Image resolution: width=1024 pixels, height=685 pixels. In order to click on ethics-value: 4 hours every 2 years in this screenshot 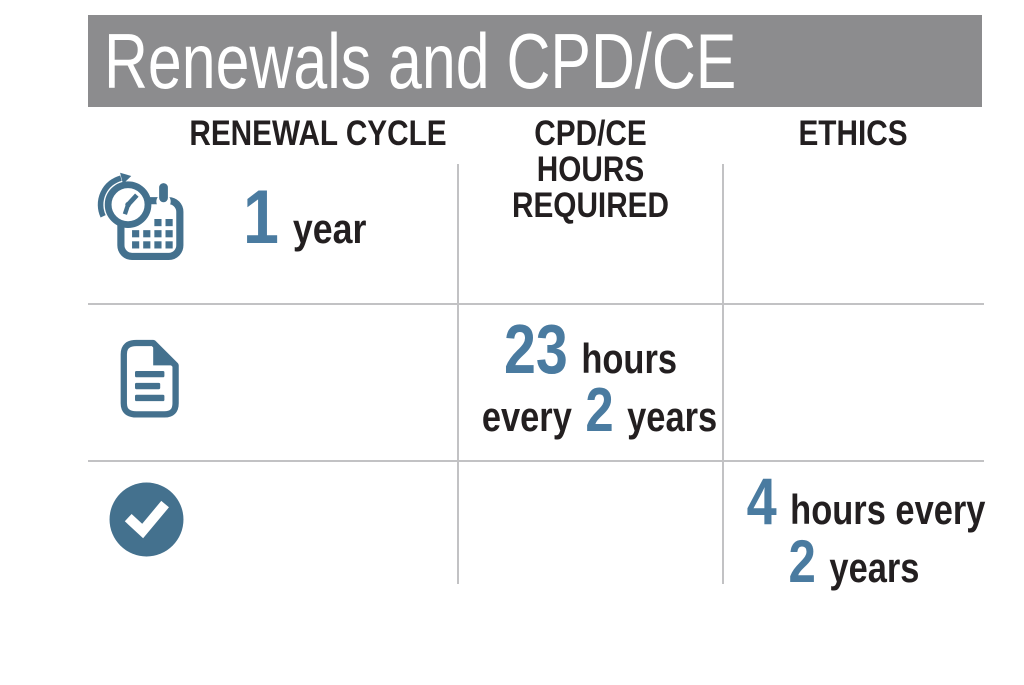, I will do `click(854, 530)`.